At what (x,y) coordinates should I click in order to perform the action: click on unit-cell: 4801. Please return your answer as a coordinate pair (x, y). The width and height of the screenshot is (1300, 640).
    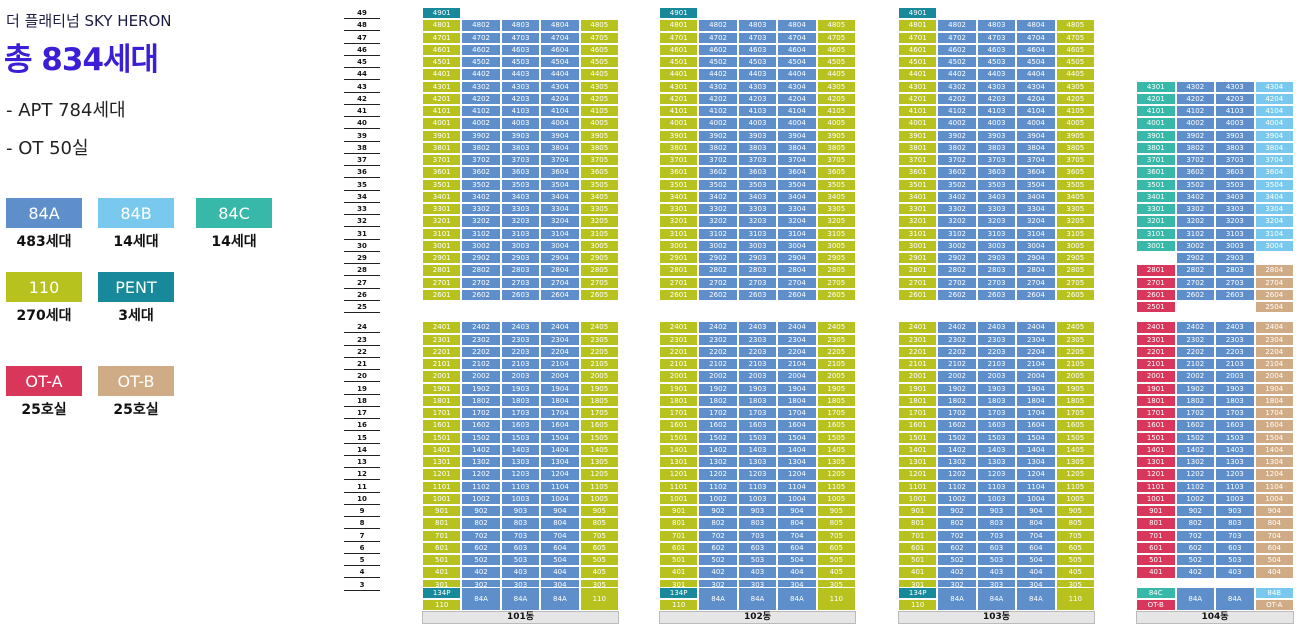
    Looking at the image, I should click on (918, 25).